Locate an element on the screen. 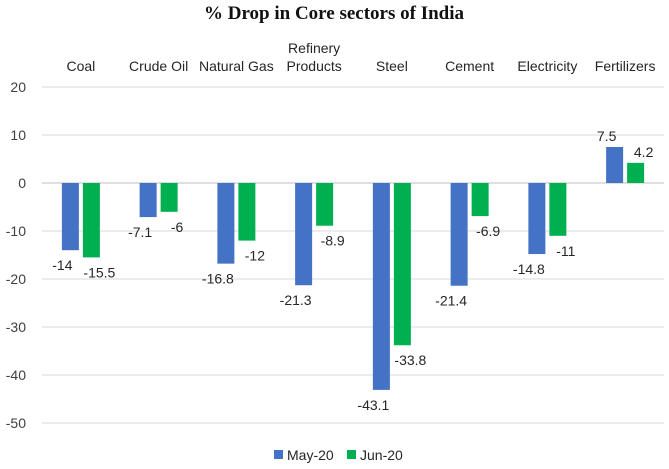 The height and width of the screenshot is (469, 669). data-label: -14.8 is located at coordinates (529, 269).